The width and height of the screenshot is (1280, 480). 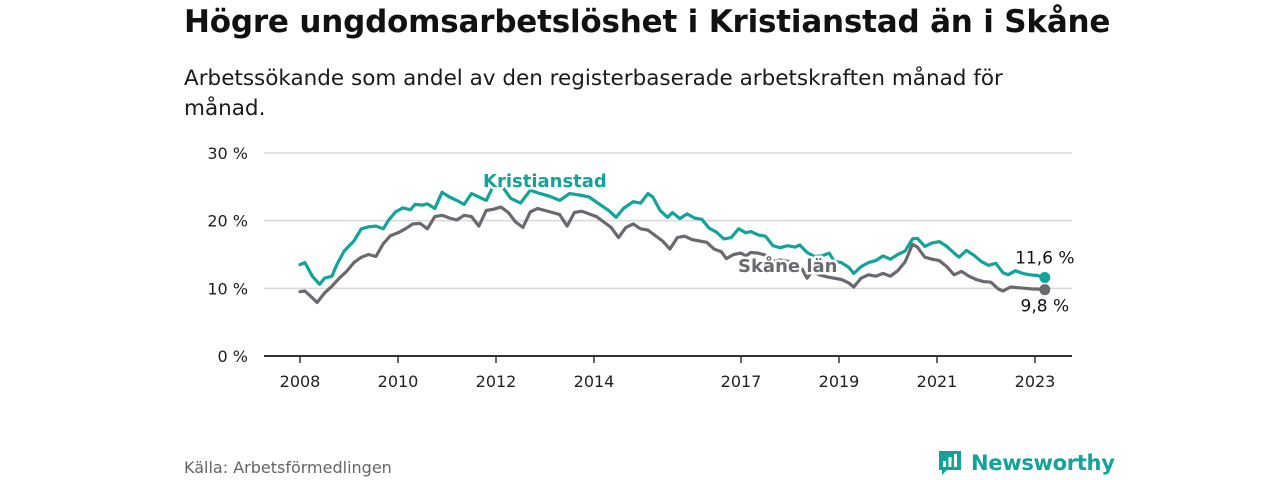 I want to click on series-labels: Kristianstad Skåne län 11,6 % 9,8 %, so click(x=778, y=243).